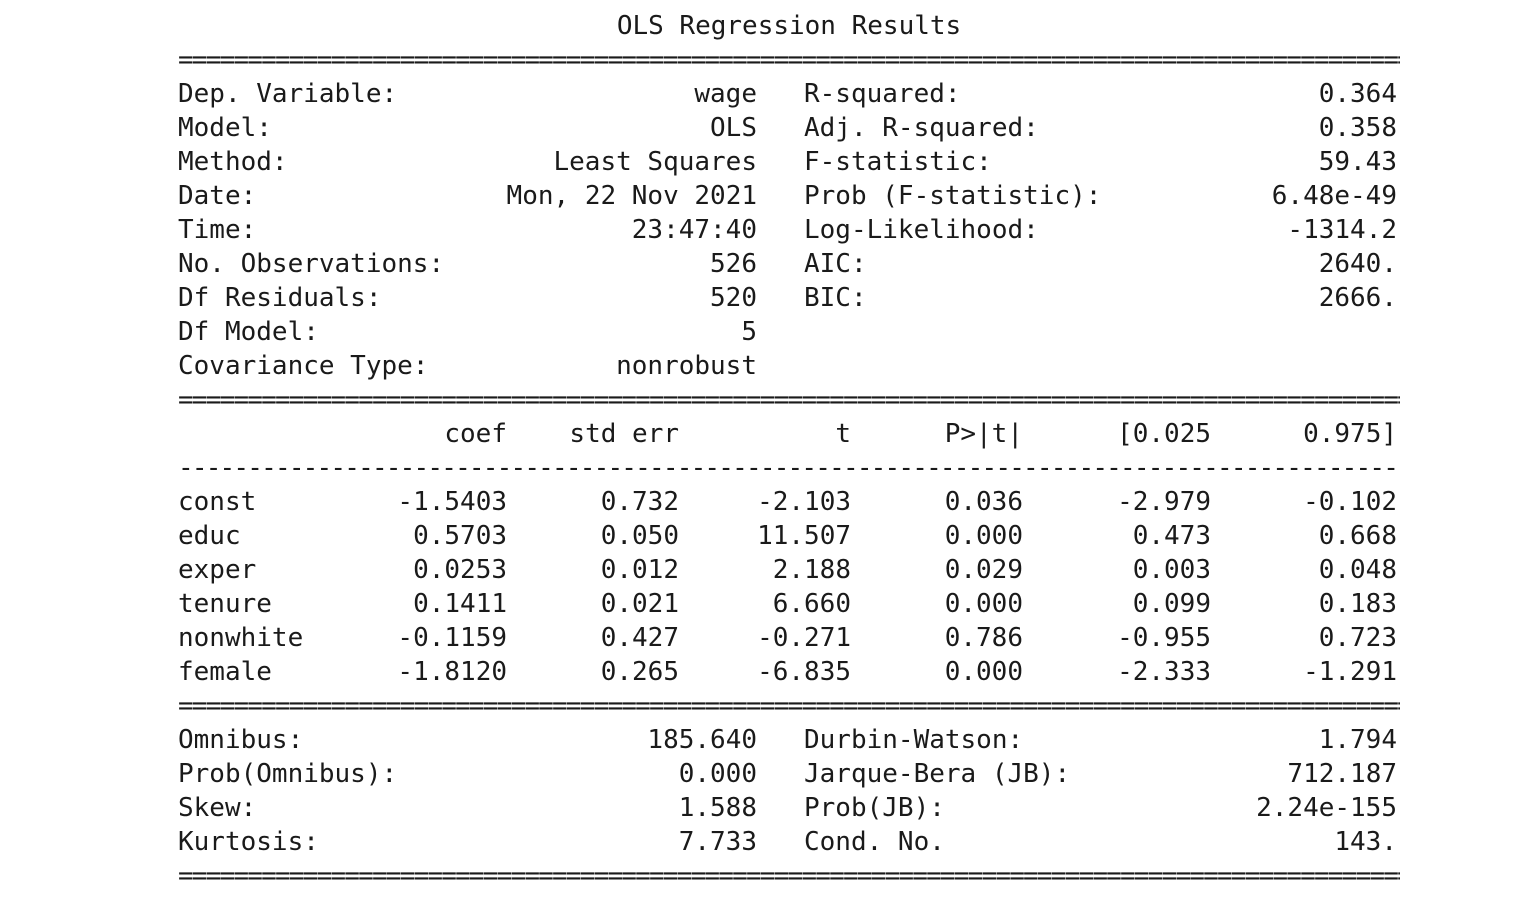 The width and height of the screenshot is (1528, 898). What do you see at coordinates (835, 264) in the screenshot?
I see `stat-label: AIC:` at bounding box center [835, 264].